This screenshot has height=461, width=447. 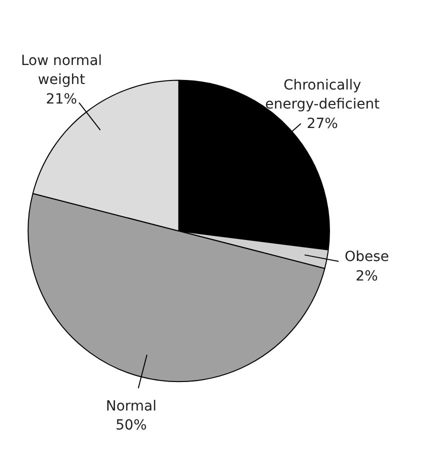 What do you see at coordinates (131, 426) in the screenshot?
I see `data-label: 50%` at bounding box center [131, 426].